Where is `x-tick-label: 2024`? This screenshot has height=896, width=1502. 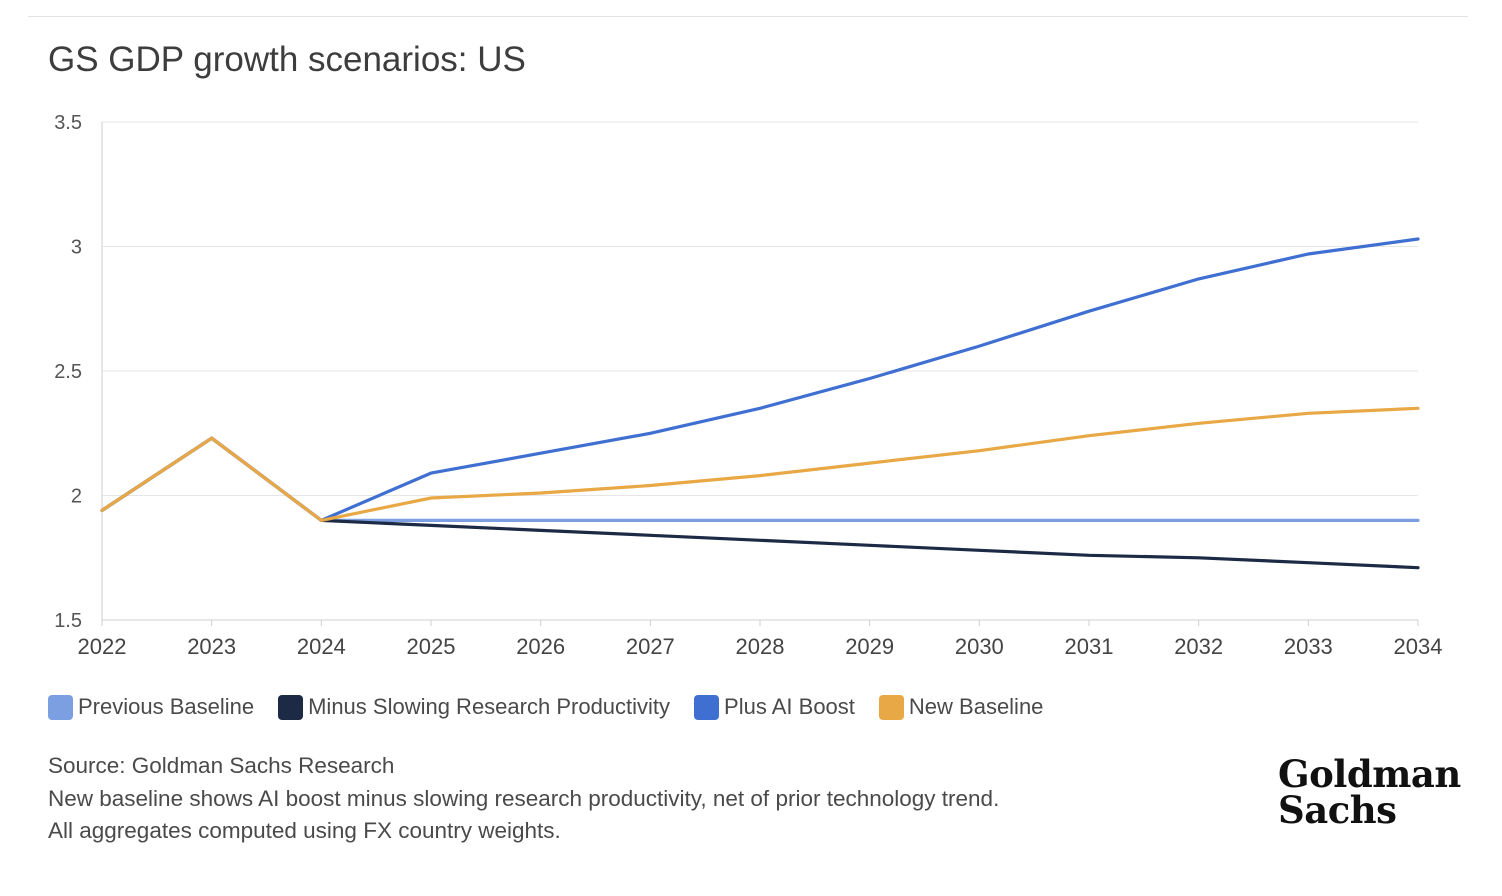
x-tick-label: 2024 is located at coordinates (321, 646).